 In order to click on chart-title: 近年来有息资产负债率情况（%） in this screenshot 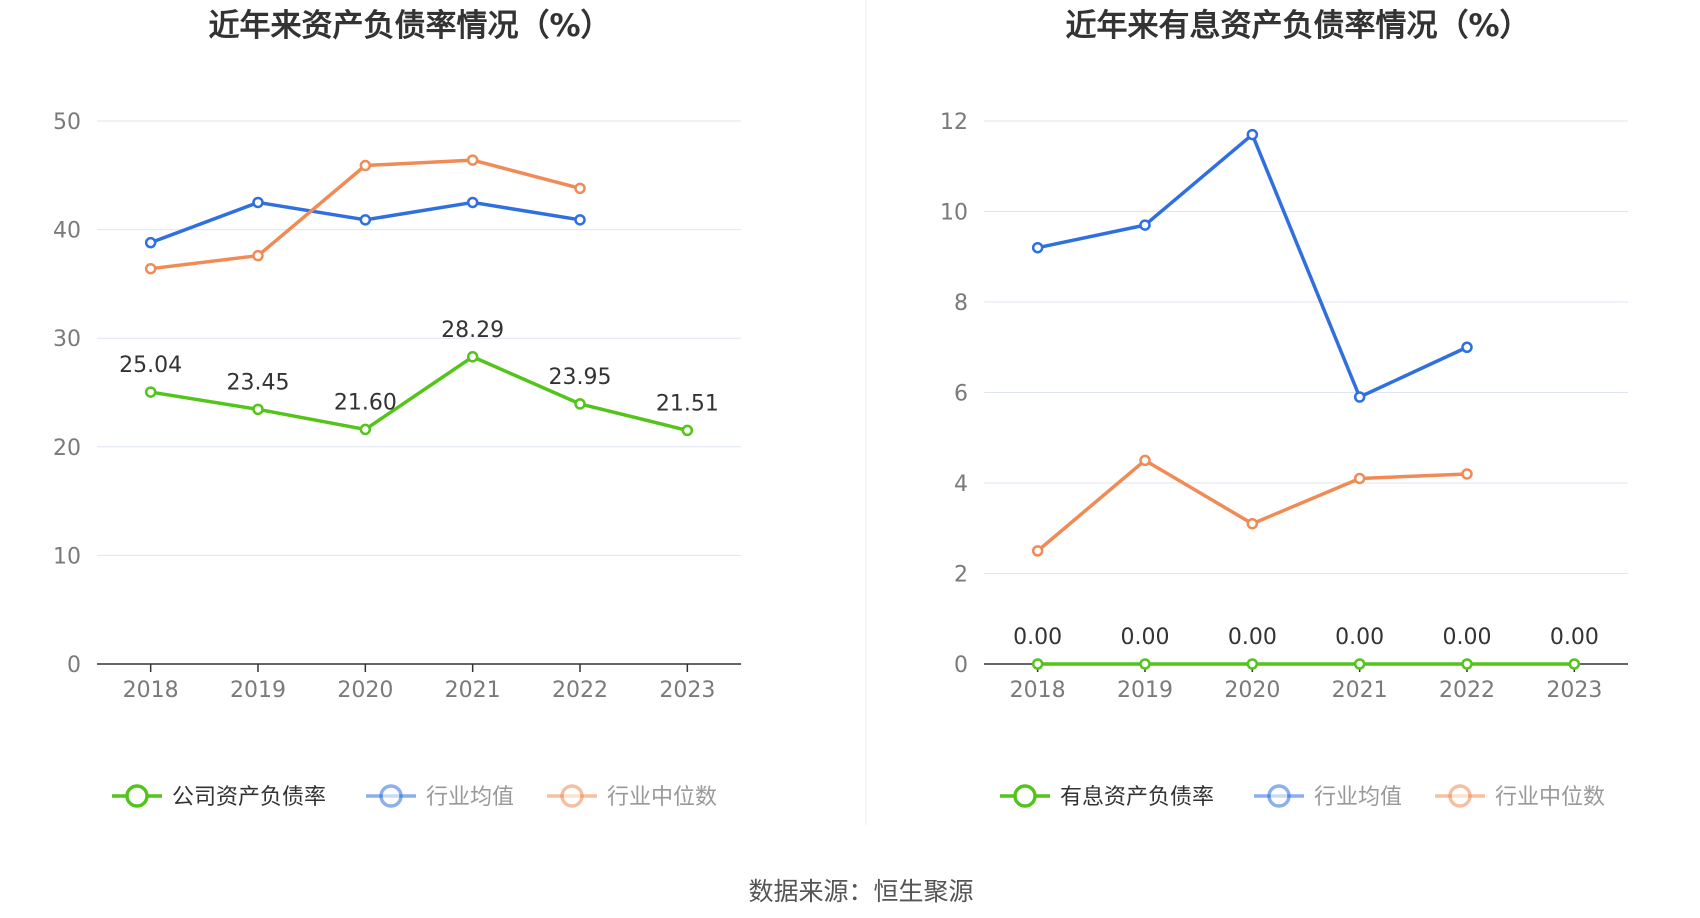, I will do `click(1297, 26)`.